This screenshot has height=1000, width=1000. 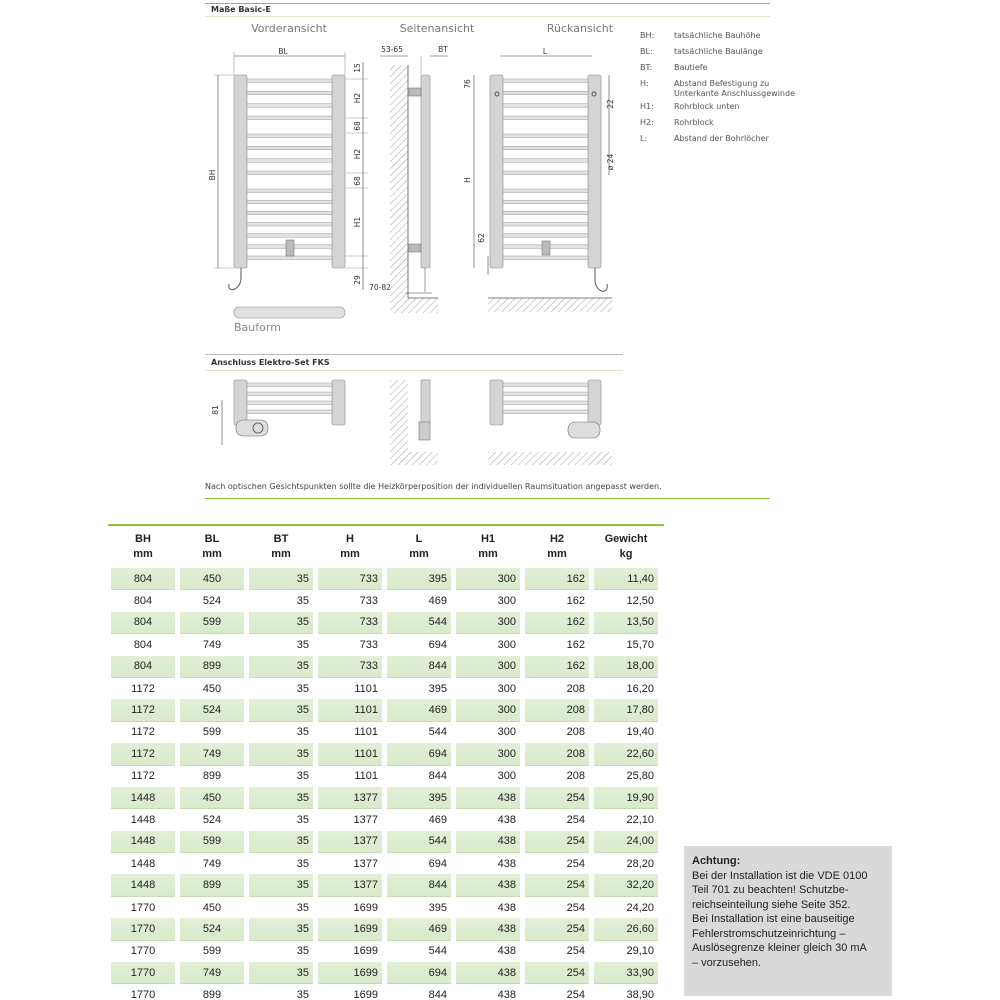 What do you see at coordinates (443, 49) in the screenshot?
I see `dim-bt: BT` at bounding box center [443, 49].